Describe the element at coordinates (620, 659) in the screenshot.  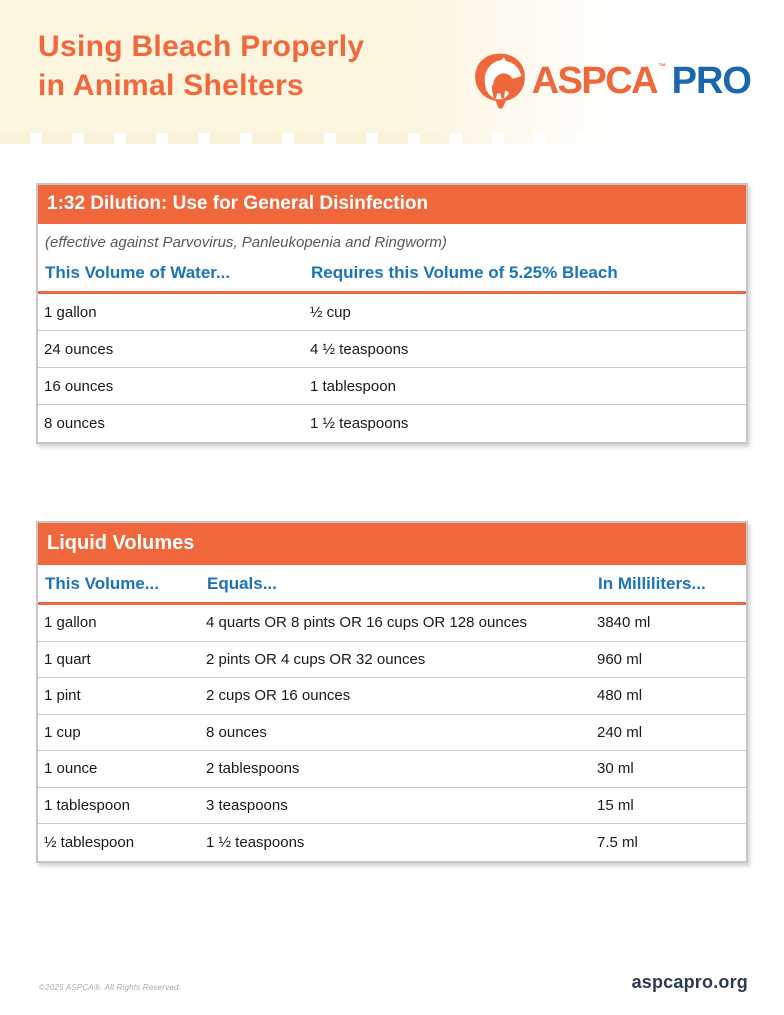
I see `table-cell: 960 ml` at that location.